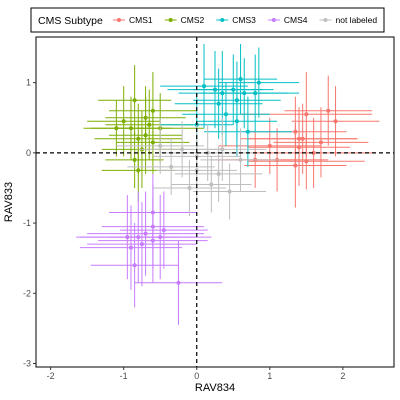 The height and width of the screenshot is (400, 400). I want to click on series-cms1, so click(295, 140).